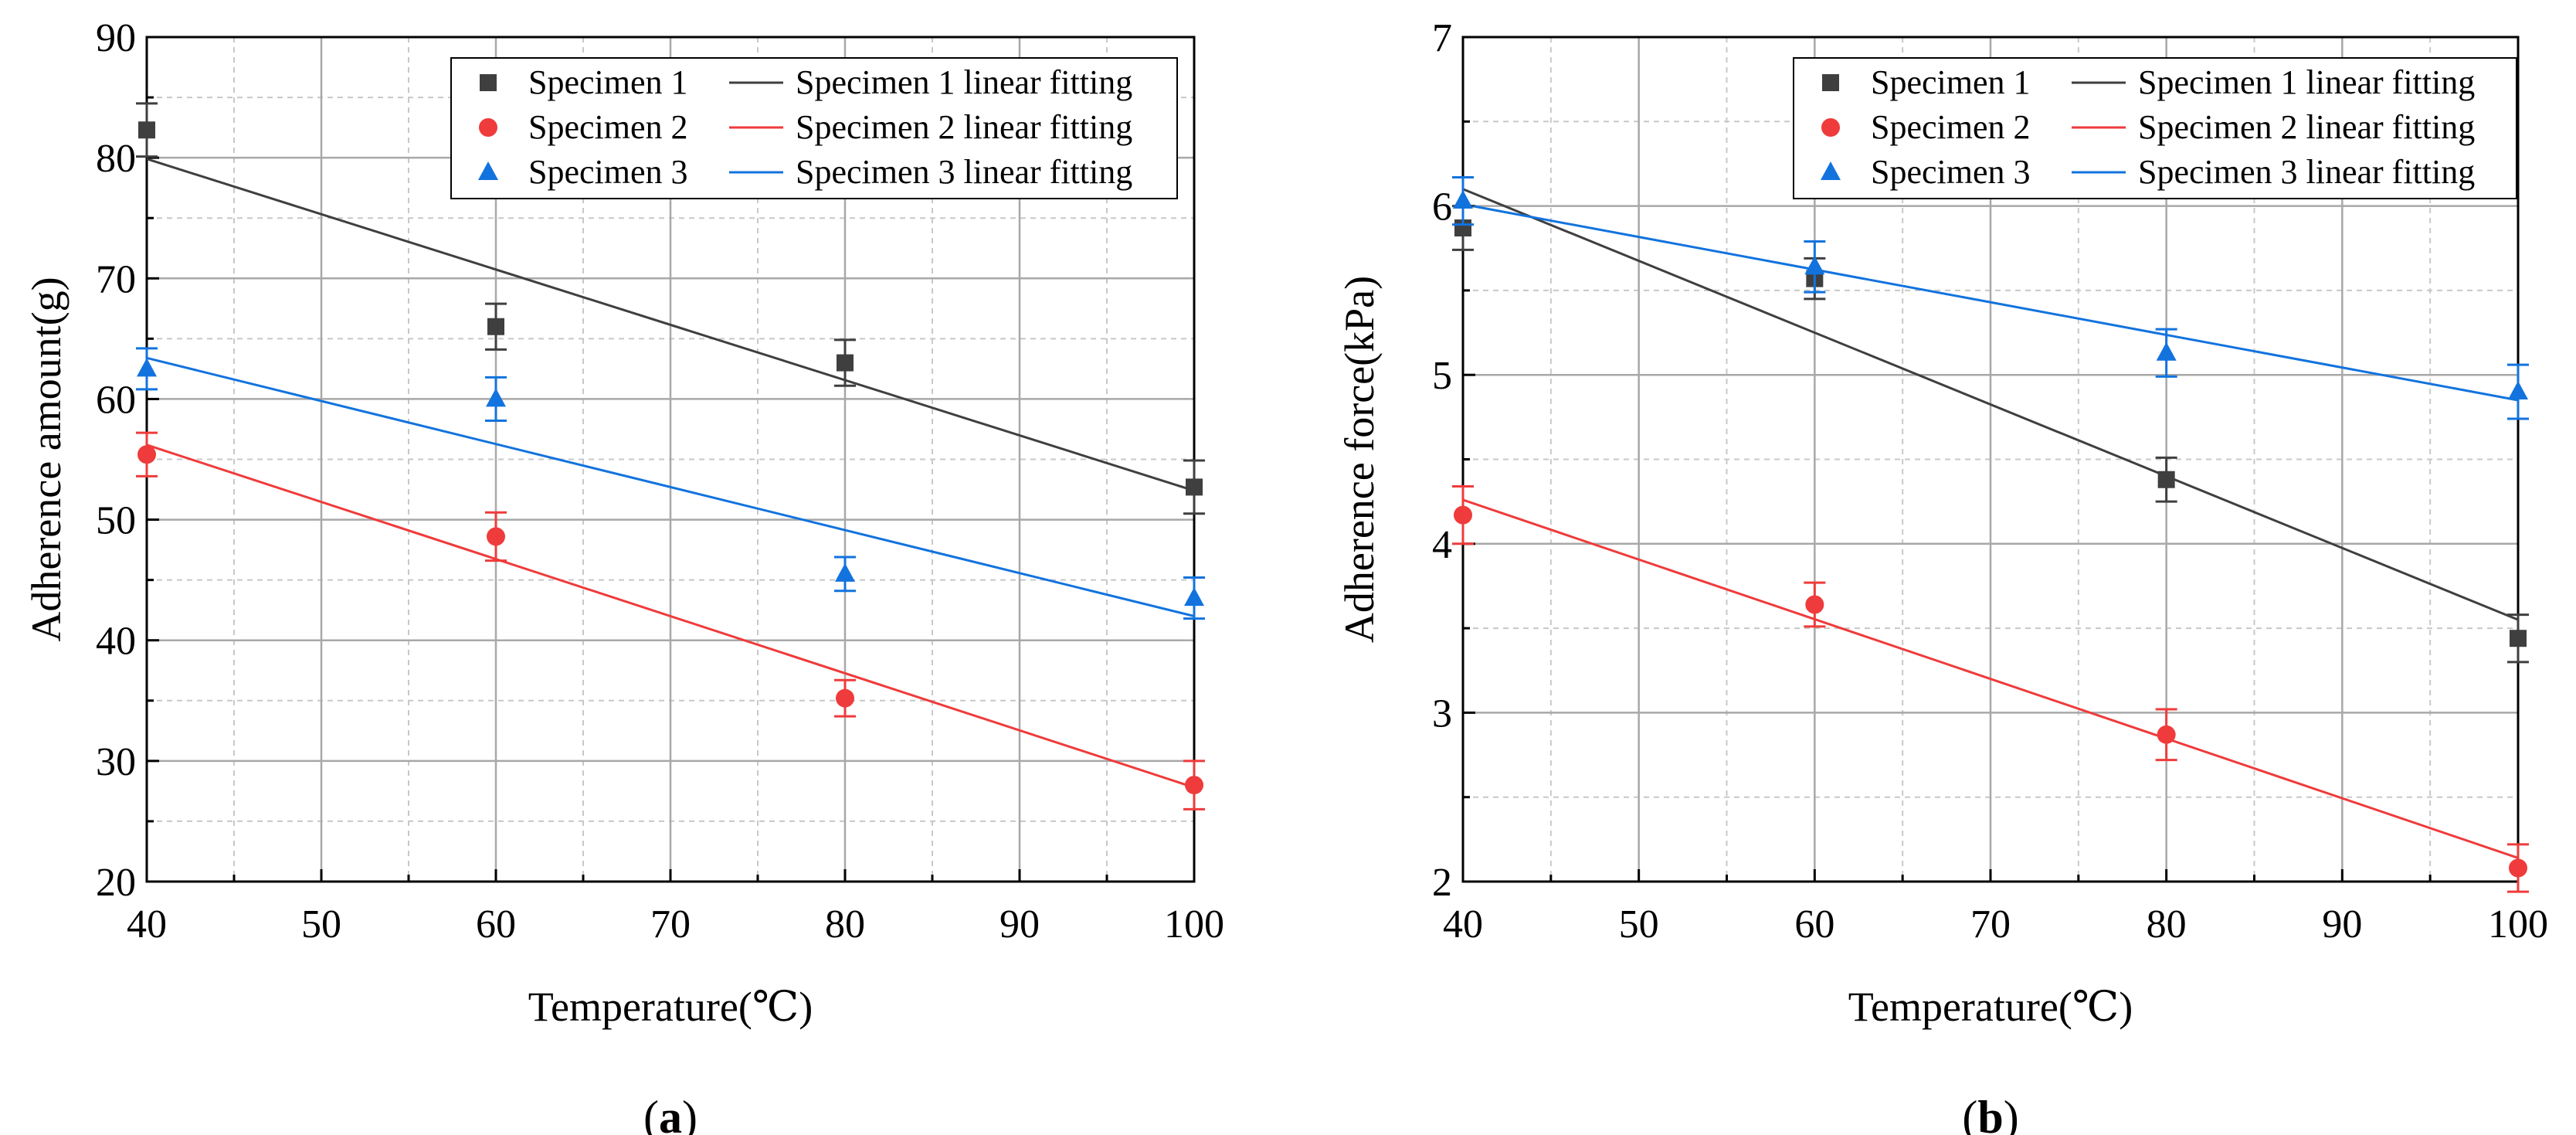 Image resolution: width=2576 pixels, height=1135 pixels. I want to click on panel-label-letter: a, so click(670, 1113).